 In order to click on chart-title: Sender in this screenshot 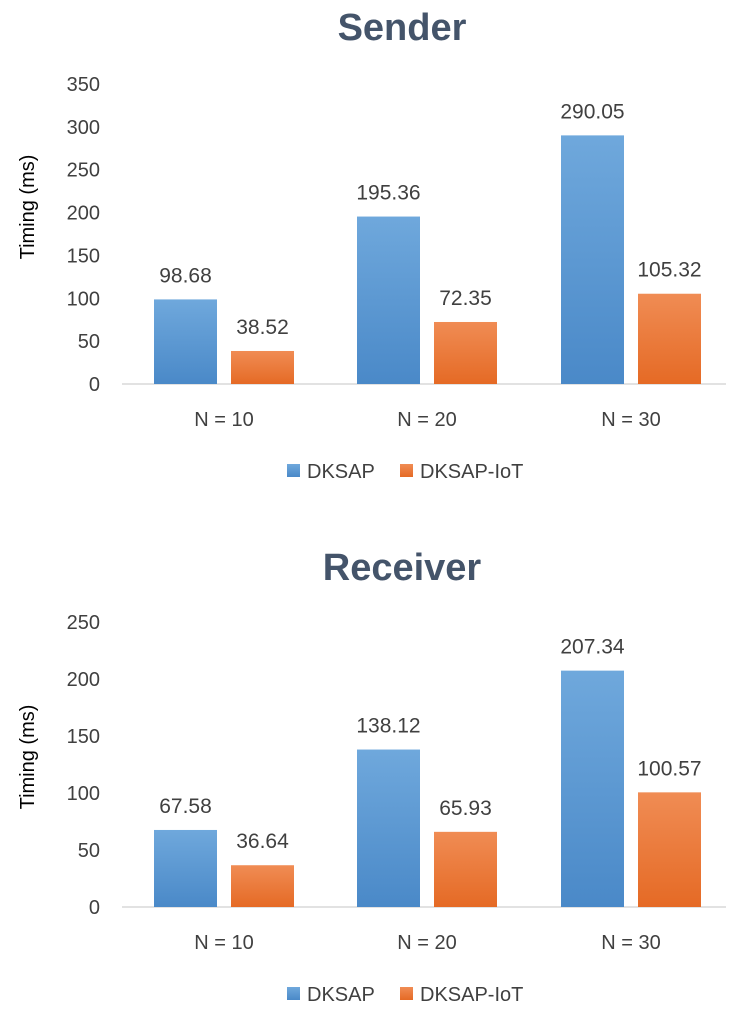, I will do `click(402, 28)`.